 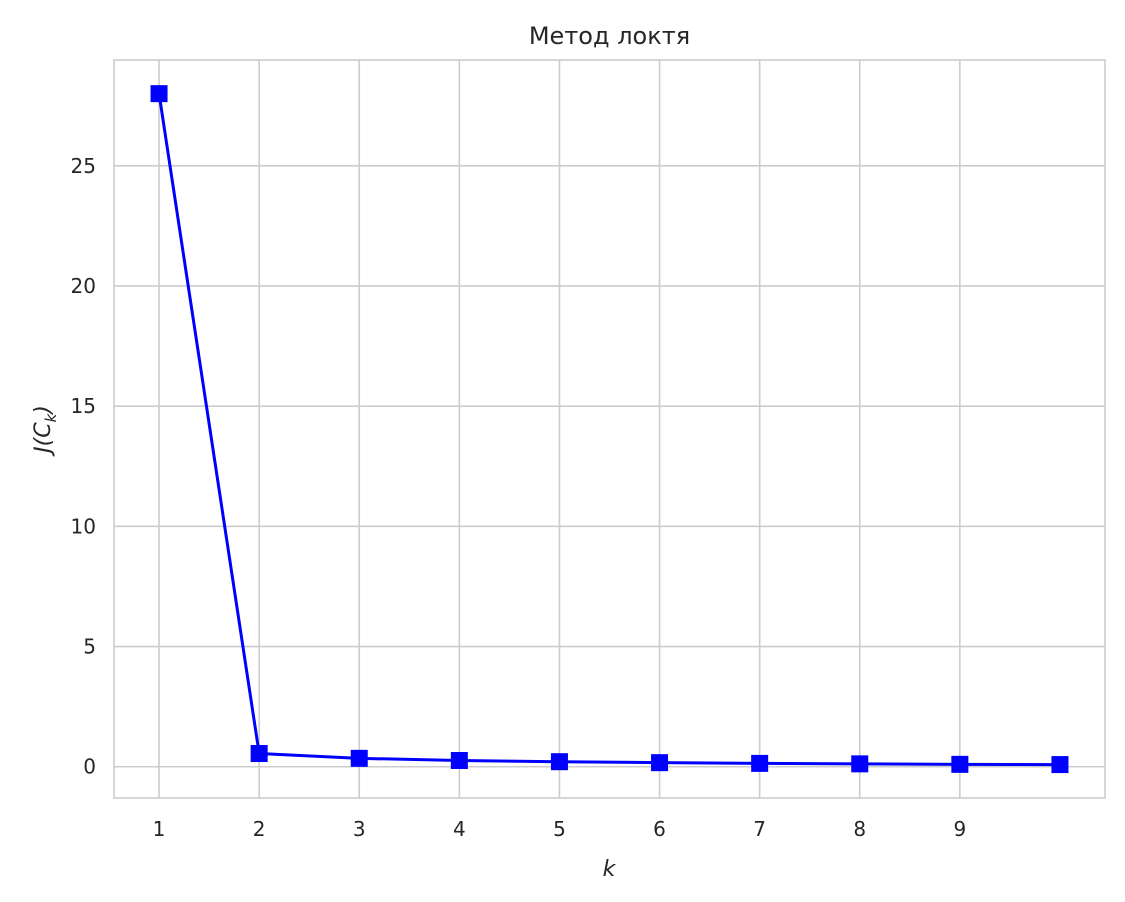 I want to click on y-tick-label: 25, so click(x=83, y=166).